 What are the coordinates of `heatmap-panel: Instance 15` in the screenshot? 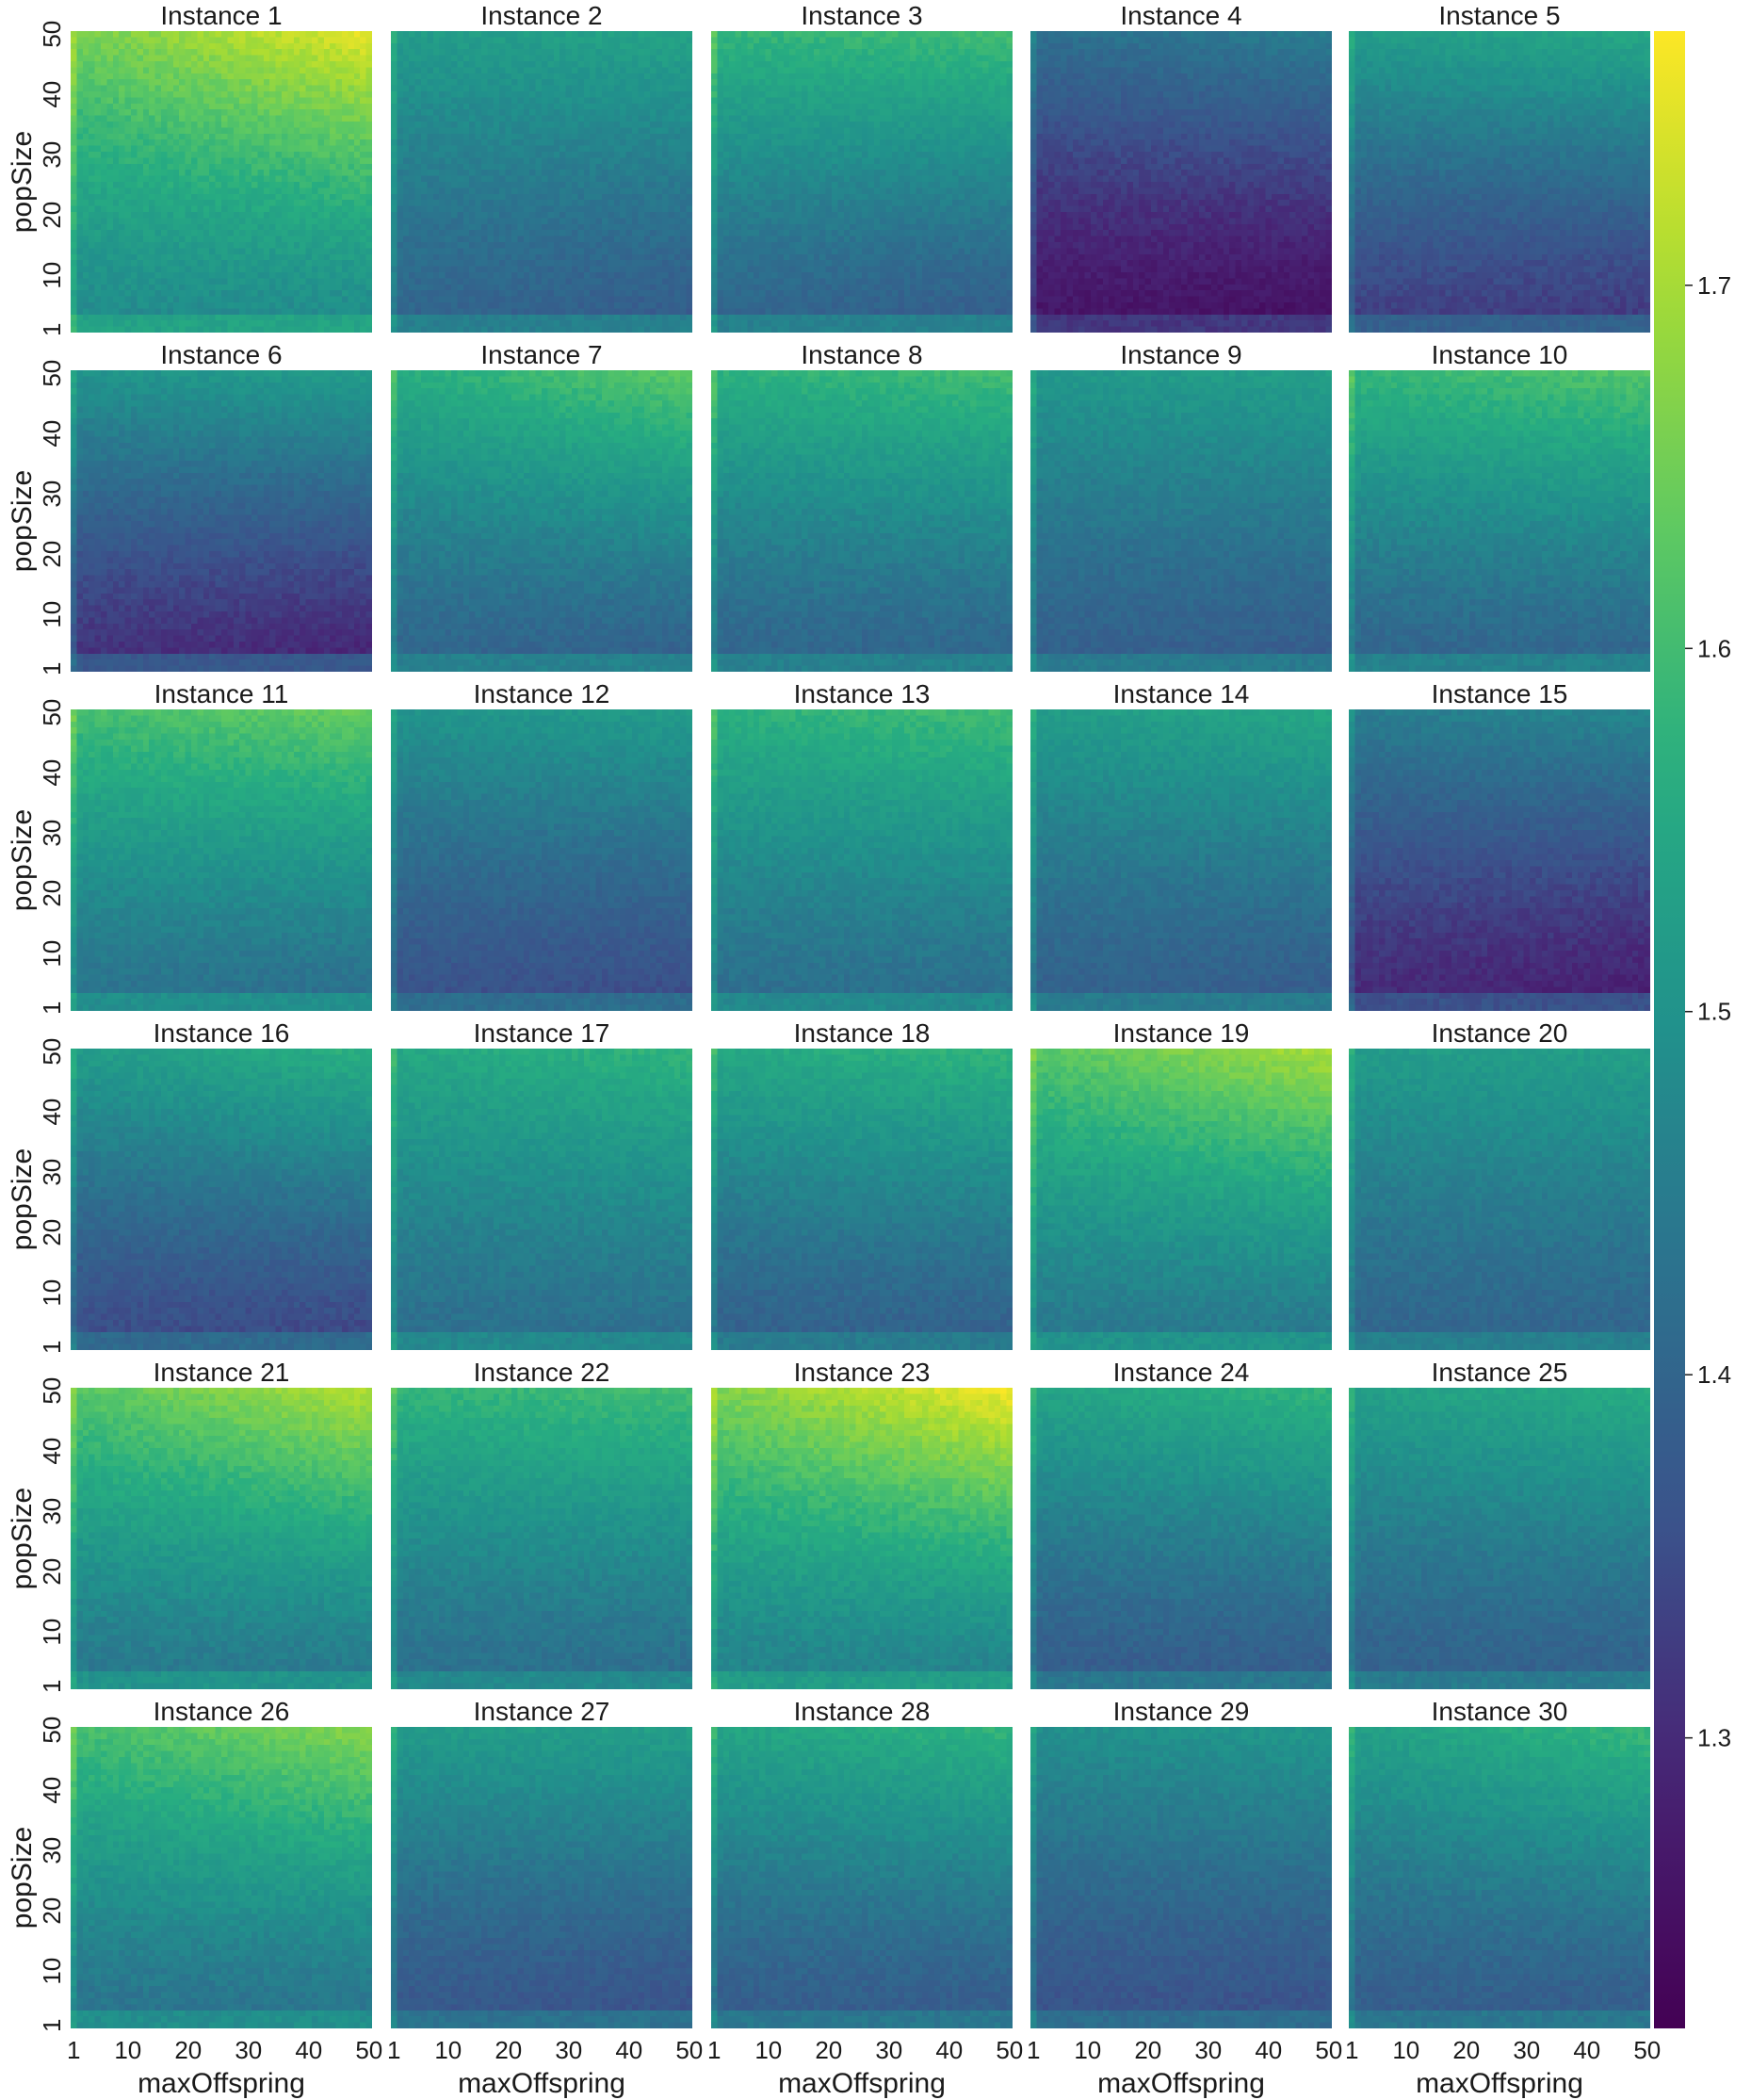 It's located at (1499, 845).